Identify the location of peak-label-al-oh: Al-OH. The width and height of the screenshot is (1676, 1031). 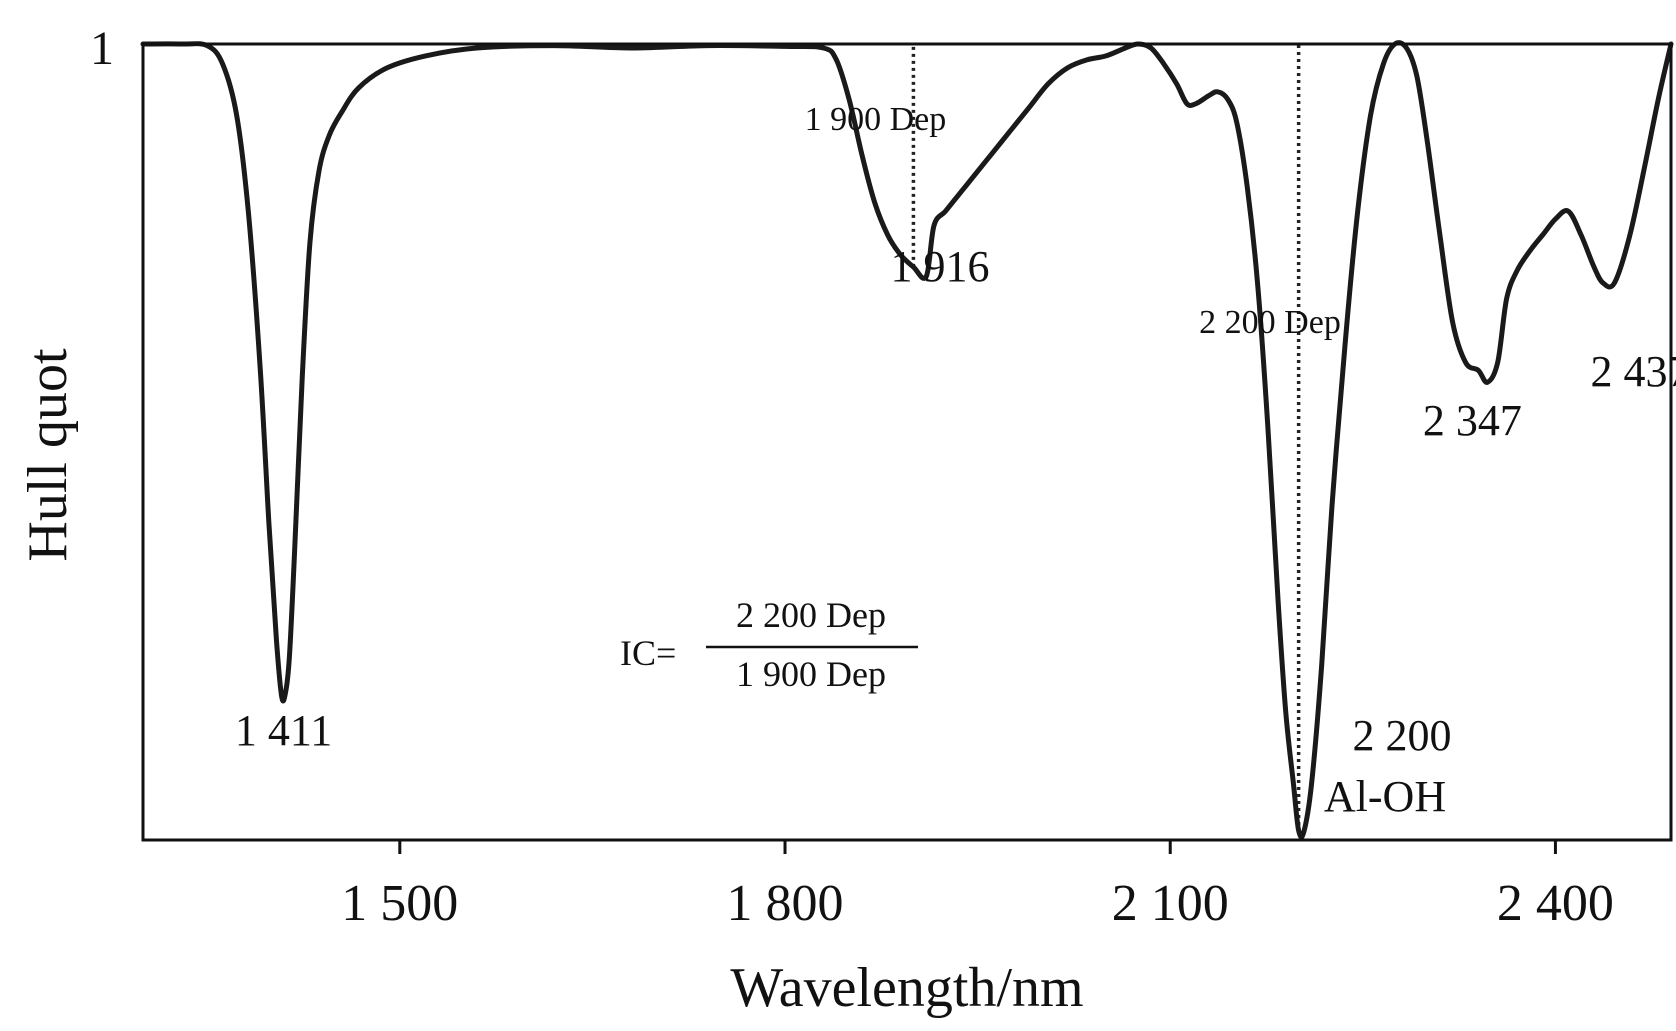
(1385, 796).